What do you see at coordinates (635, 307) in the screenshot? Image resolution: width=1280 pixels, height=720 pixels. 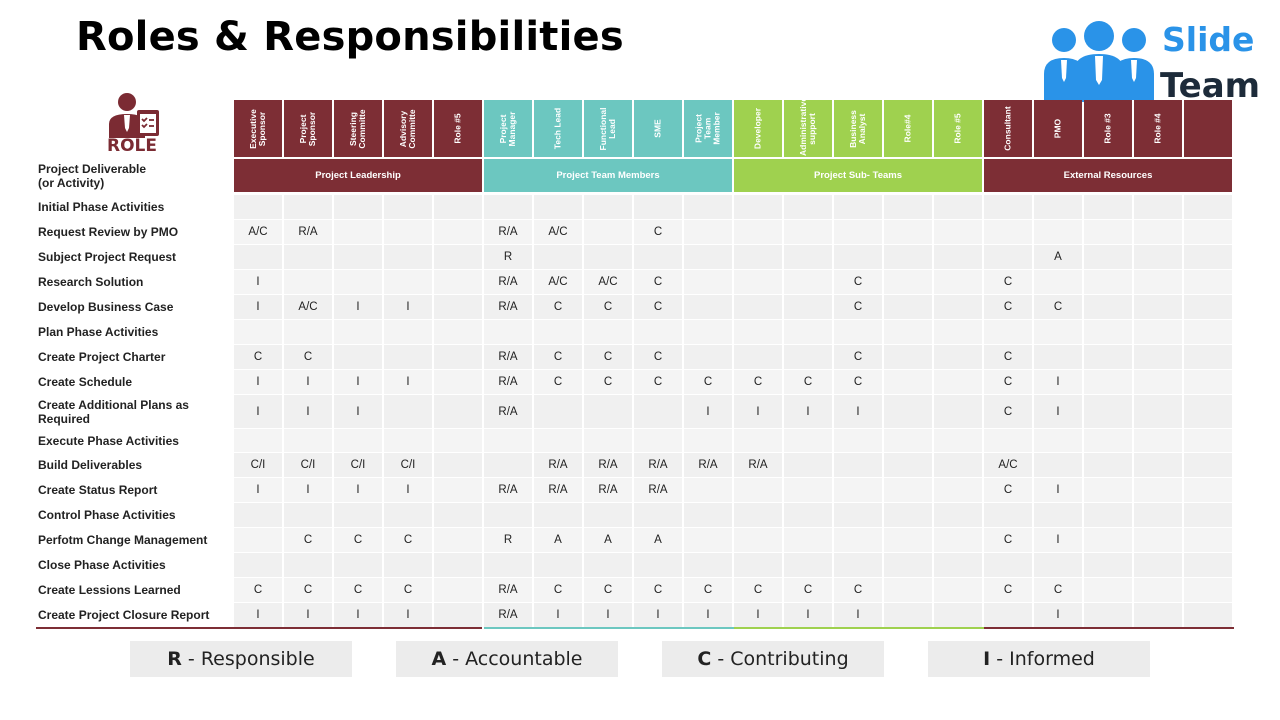 I see `table-row: Develop Business Case I A/C I I R/A C C C C C C` at bounding box center [635, 307].